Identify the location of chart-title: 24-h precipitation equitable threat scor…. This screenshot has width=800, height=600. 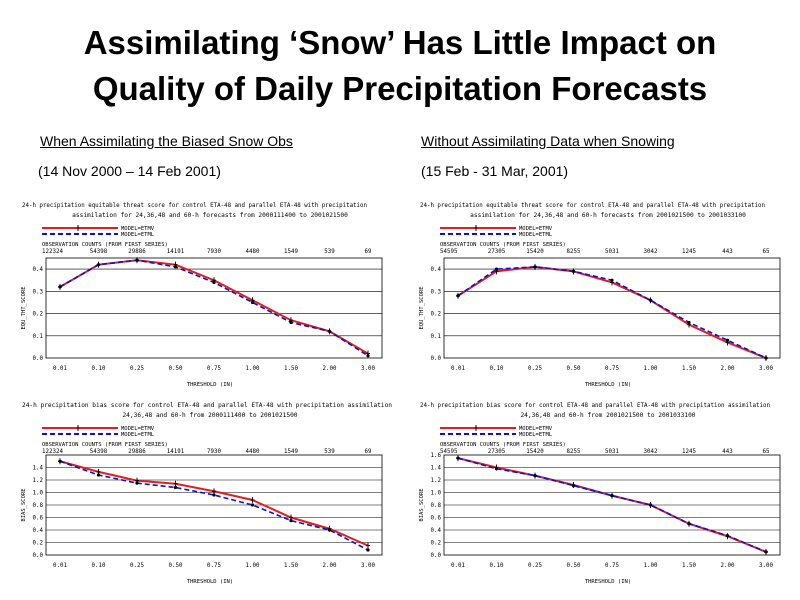
(194, 205).